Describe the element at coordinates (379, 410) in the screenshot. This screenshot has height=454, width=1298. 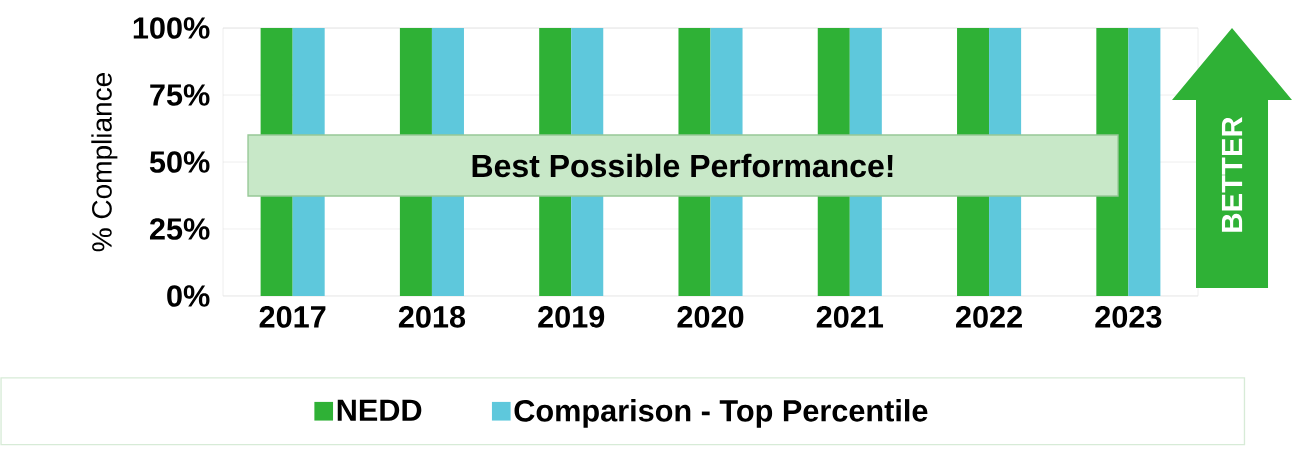
I see `legend-label: NEDD` at that location.